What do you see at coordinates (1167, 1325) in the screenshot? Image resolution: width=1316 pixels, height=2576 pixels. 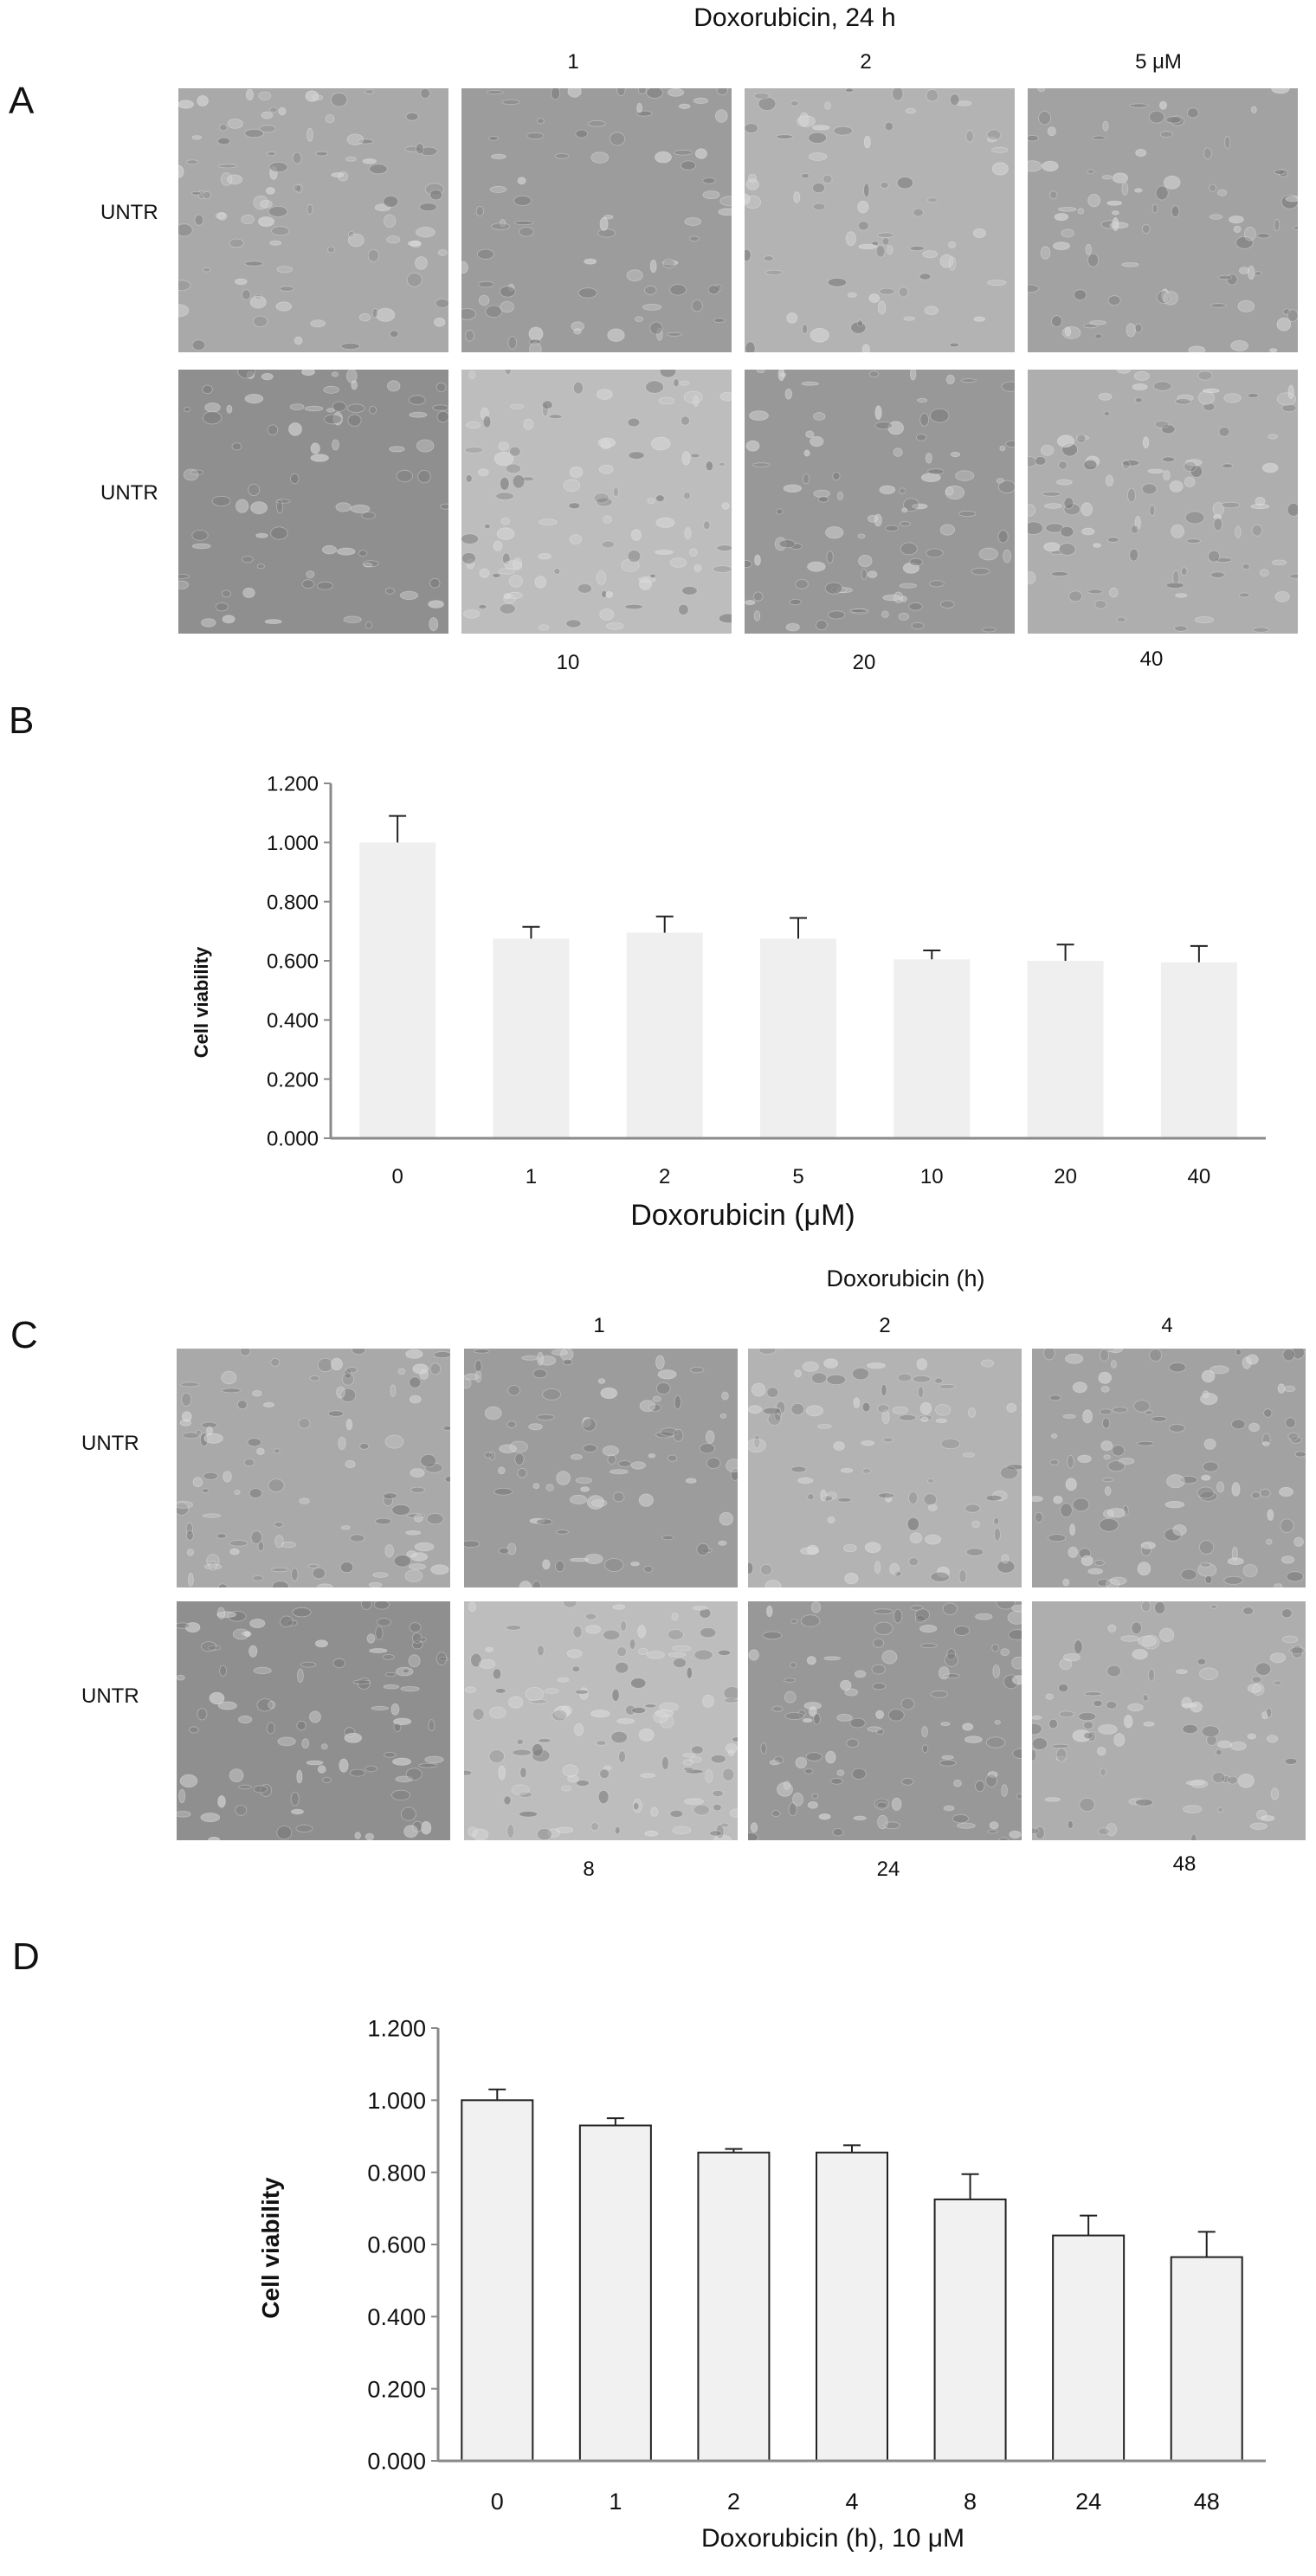 I see `panel-c-top-label-3: 4` at bounding box center [1167, 1325].